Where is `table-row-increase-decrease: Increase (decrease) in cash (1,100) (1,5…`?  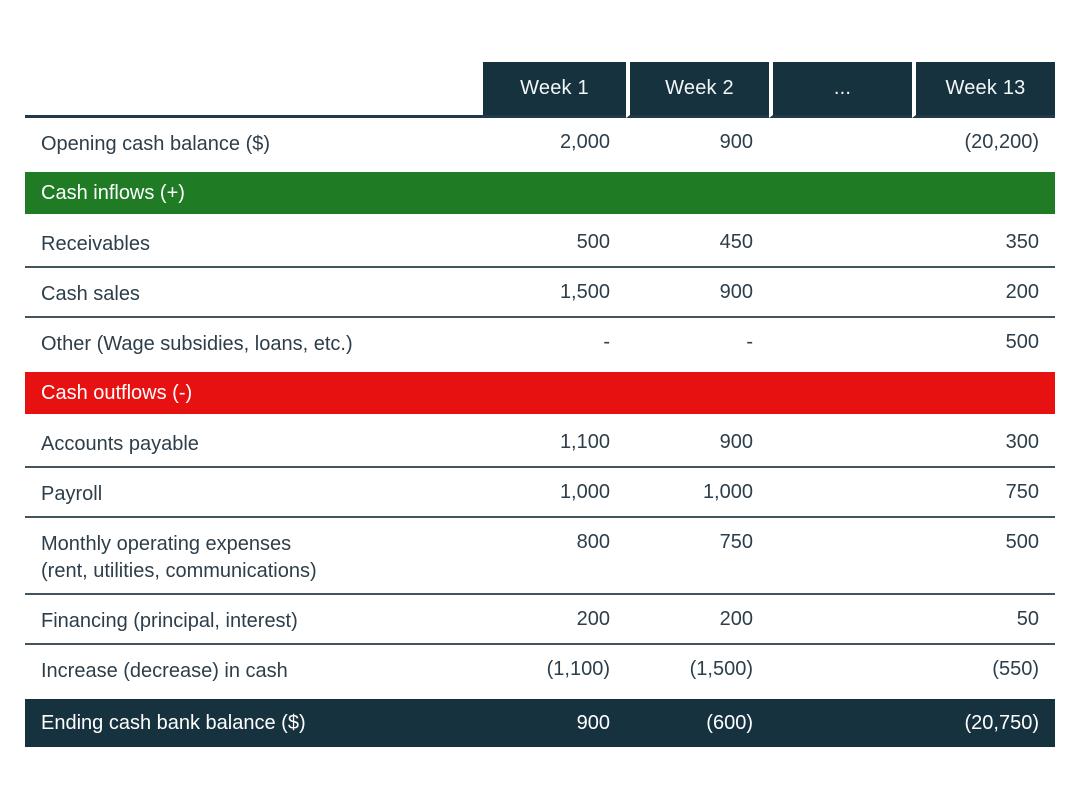
table-row-increase-decrease: Increase (decrease) in cash (1,100) (1,5… is located at coordinates (540, 670).